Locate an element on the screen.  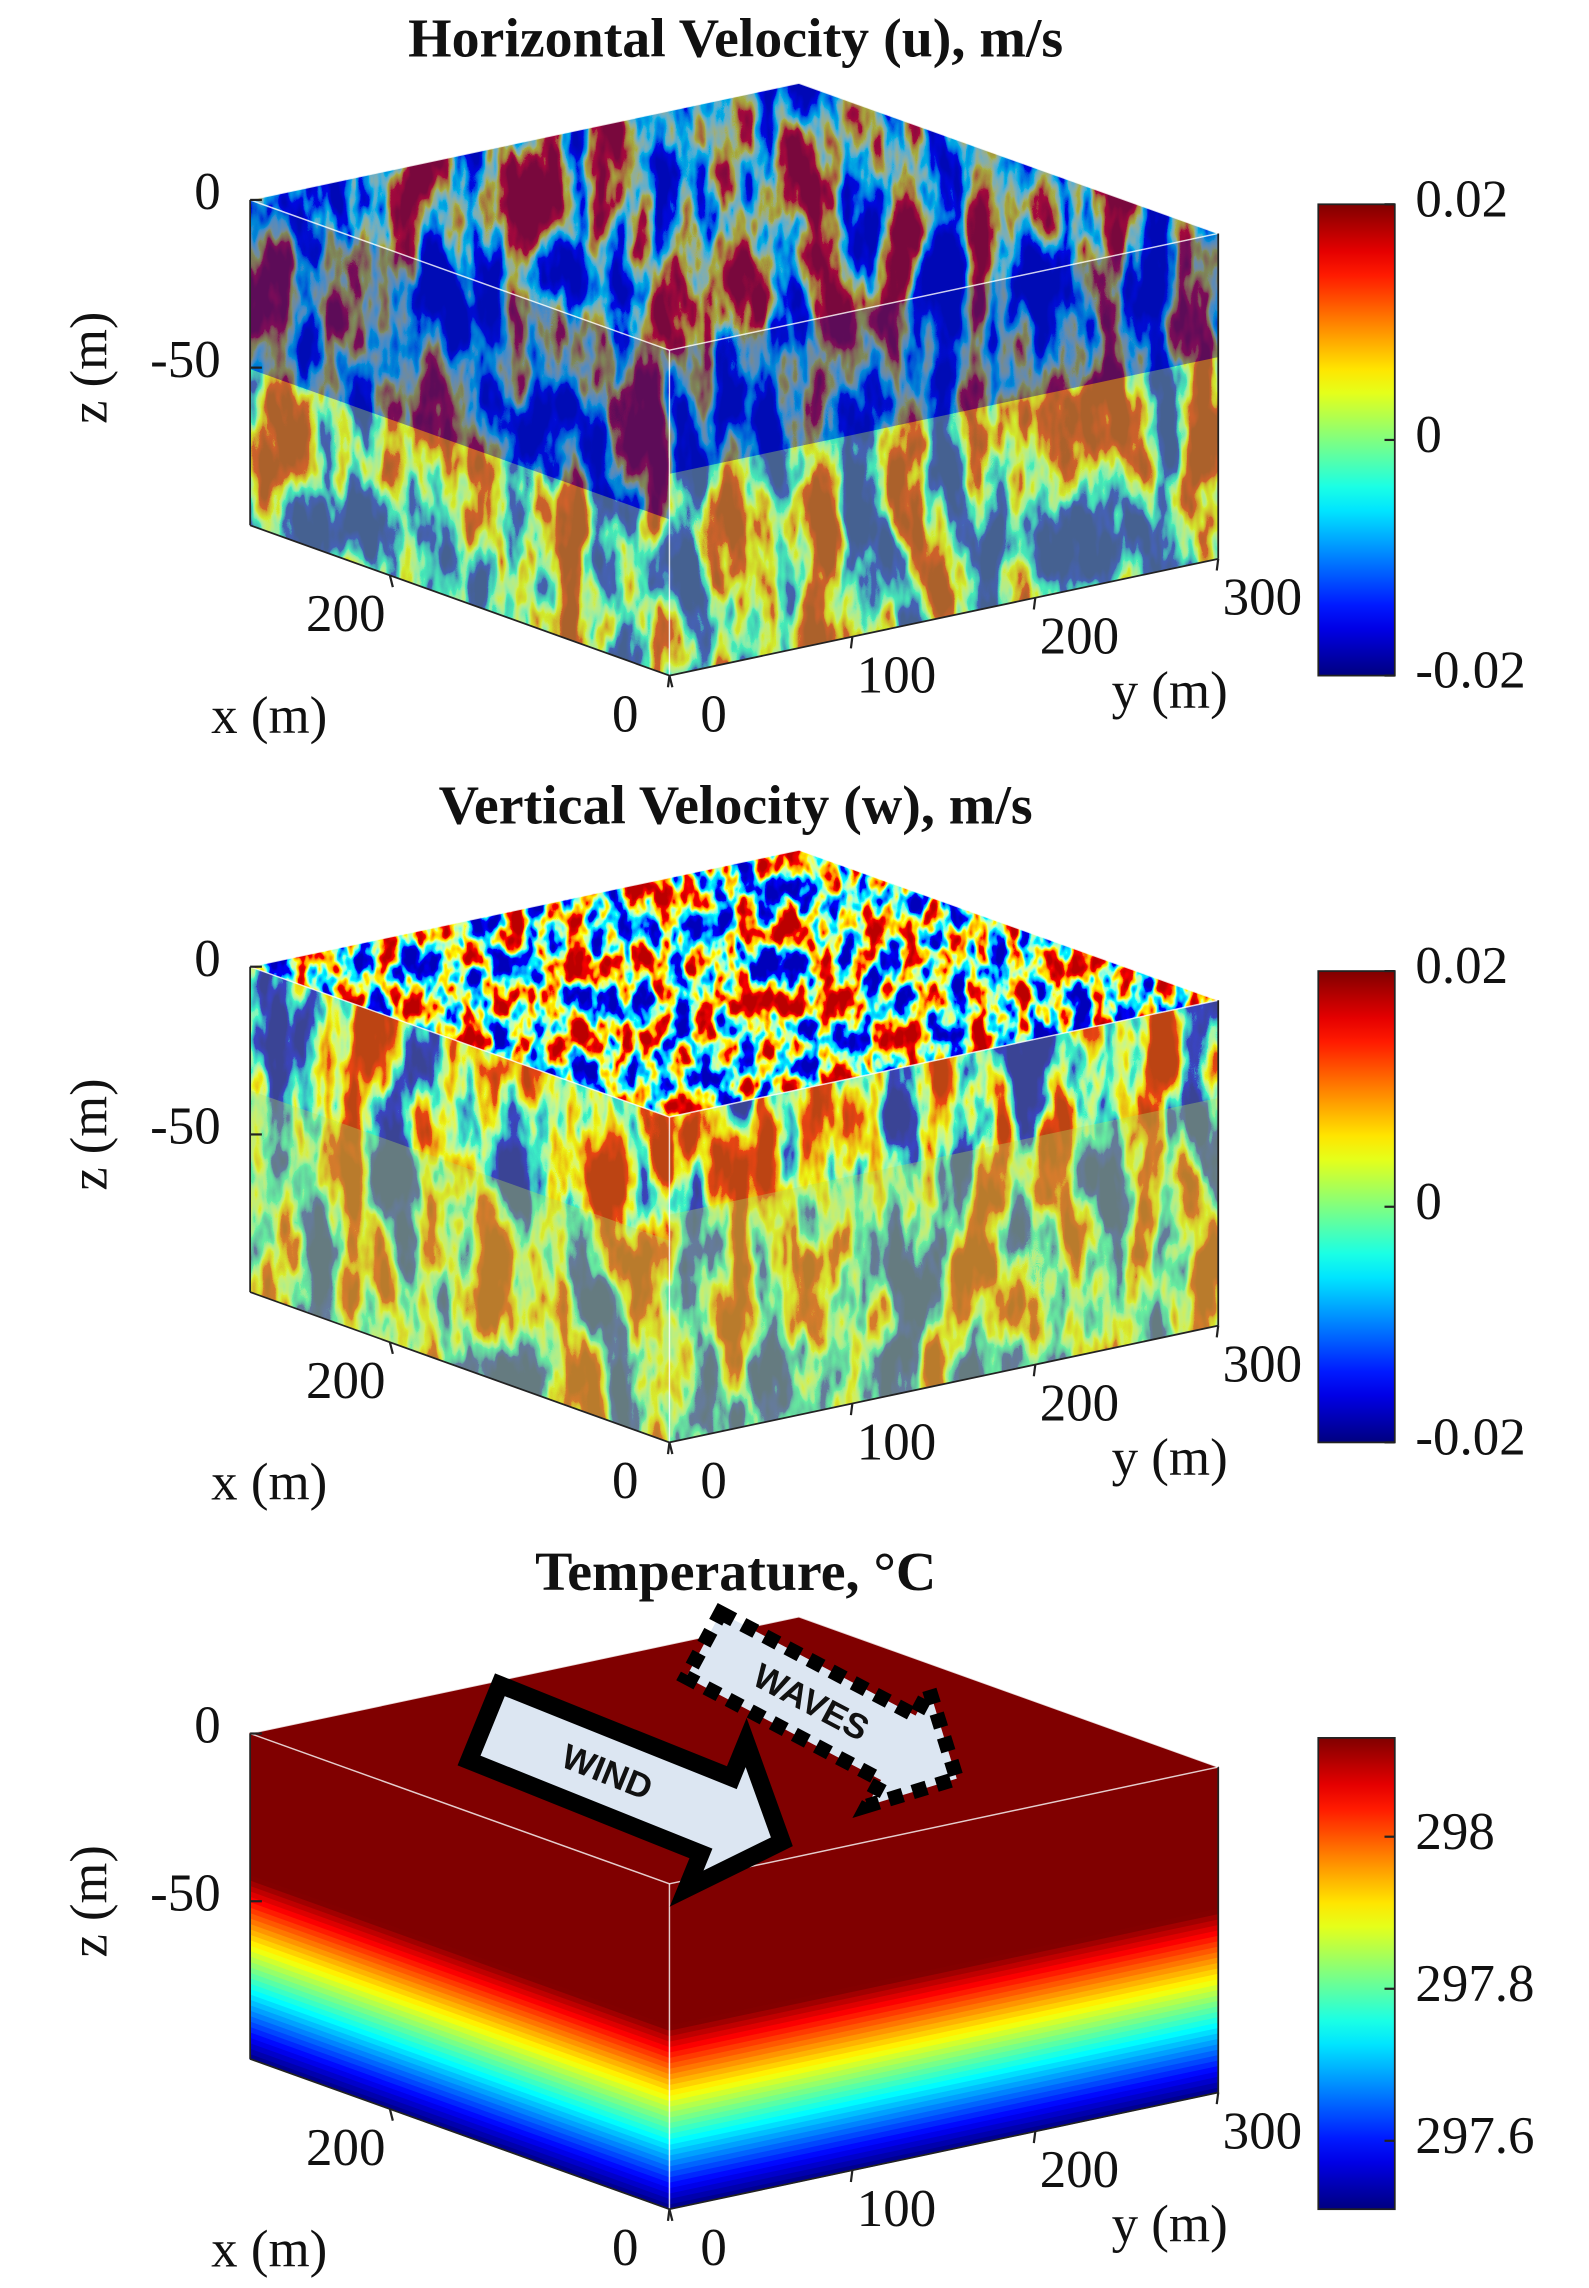
colorbar-tick-label: 297.6 is located at coordinates (1474, 2136).